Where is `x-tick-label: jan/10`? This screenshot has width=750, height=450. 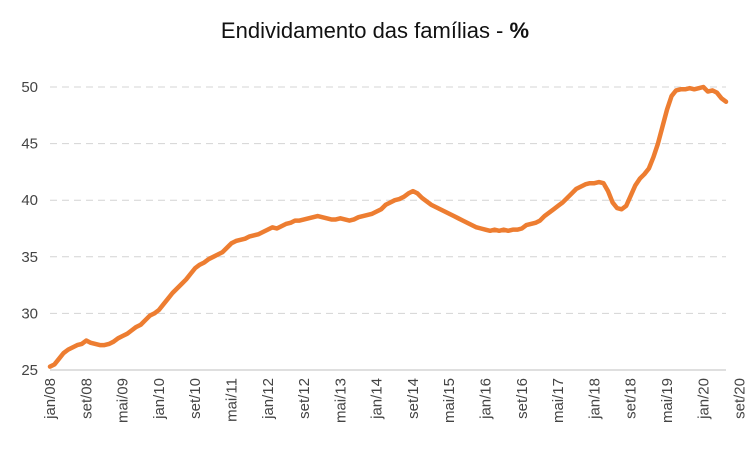 x-tick-label: jan/10 is located at coordinates (159, 399).